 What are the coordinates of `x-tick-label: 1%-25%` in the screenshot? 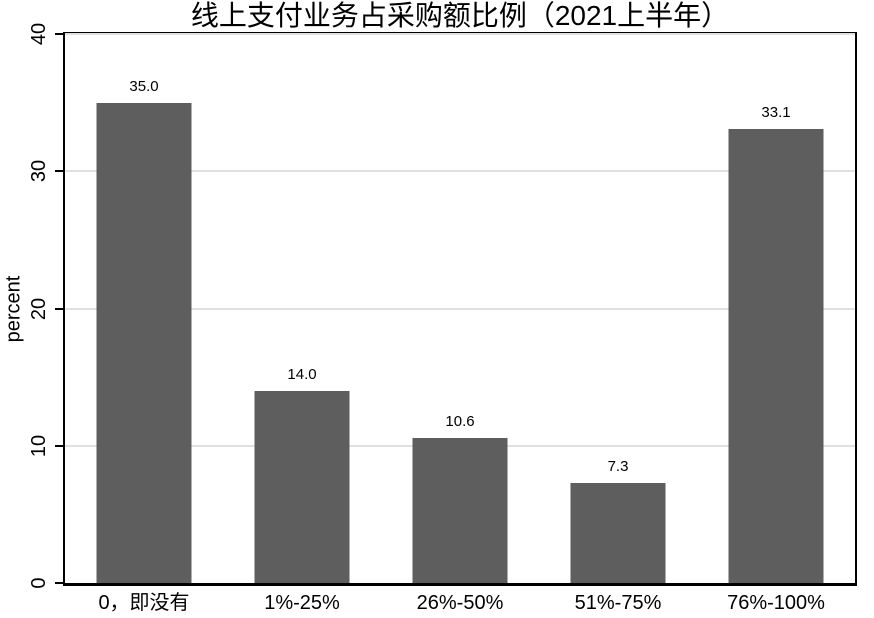 It's located at (302, 603).